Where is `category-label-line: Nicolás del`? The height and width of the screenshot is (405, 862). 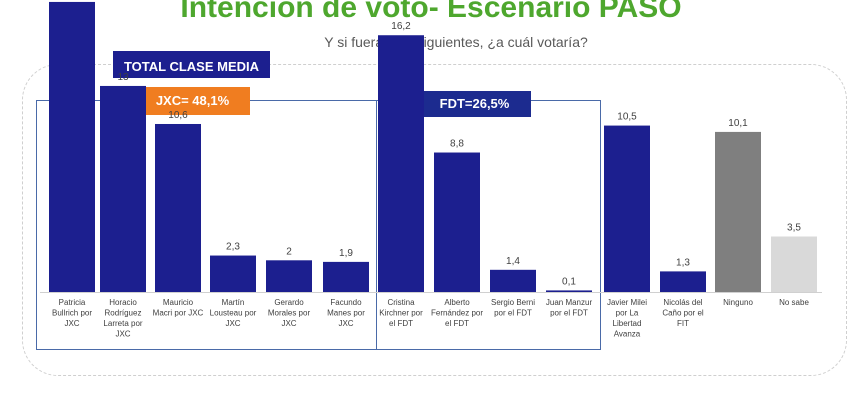
category-label-line: Nicolás del is located at coordinates (682, 302).